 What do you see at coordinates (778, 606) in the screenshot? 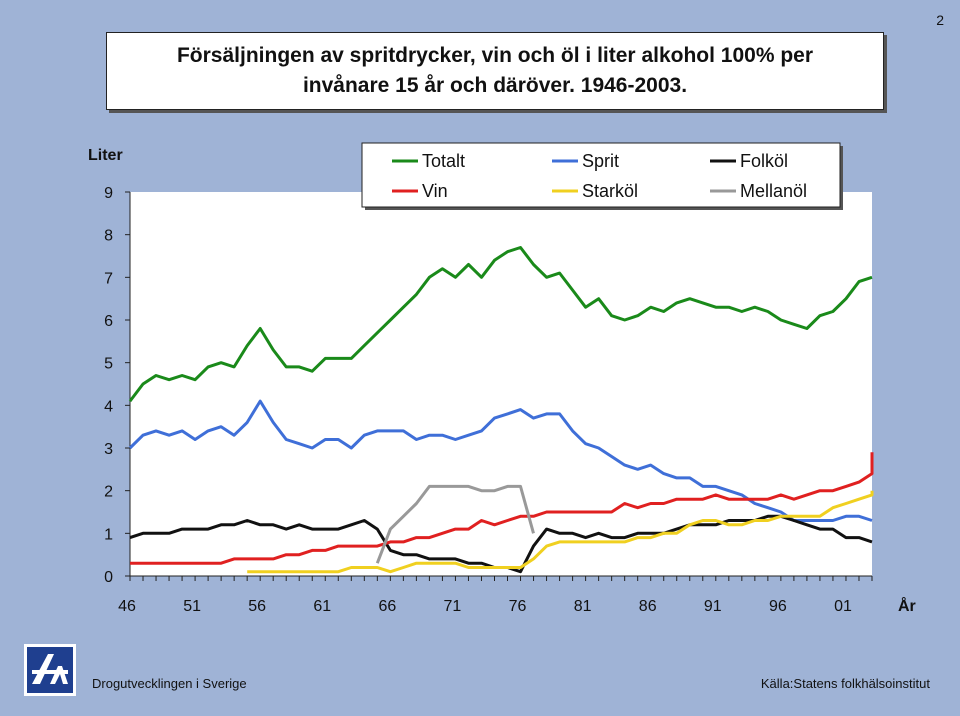
I see `x-tick-label: 96` at bounding box center [778, 606].